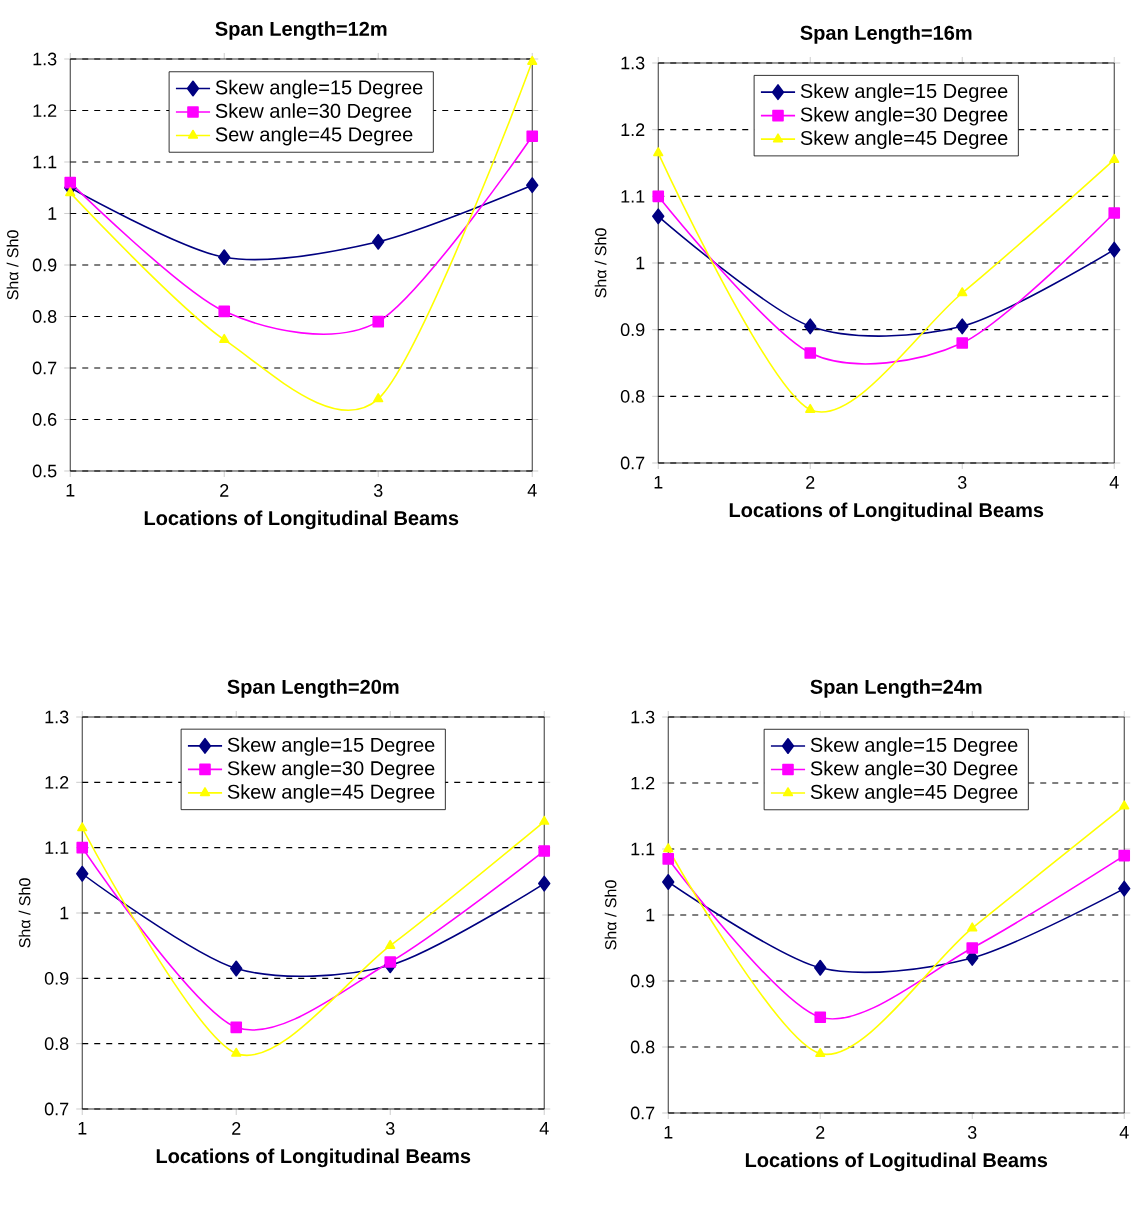 This screenshot has height=1215, width=1142. What do you see at coordinates (314, 136) in the screenshot?
I see `legend-label: Sew angle=45 Degree` at bounding box center [314, 136].